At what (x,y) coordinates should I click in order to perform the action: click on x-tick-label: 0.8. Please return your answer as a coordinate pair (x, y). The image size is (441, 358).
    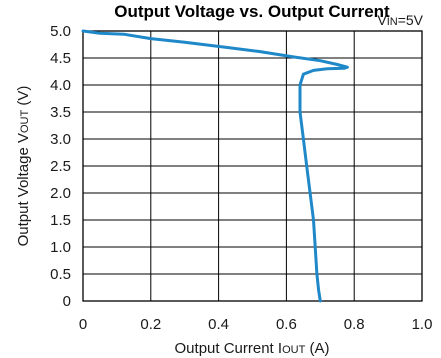
    Looking at the image, I should click on (354, 324).